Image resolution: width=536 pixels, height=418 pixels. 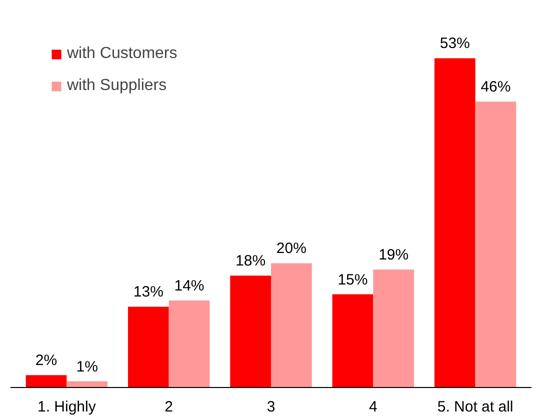 What do you see at coordinates (117, 86) in the screenshot?
I see `legend-label: with Suppliers` at bounding box center [117, 86].